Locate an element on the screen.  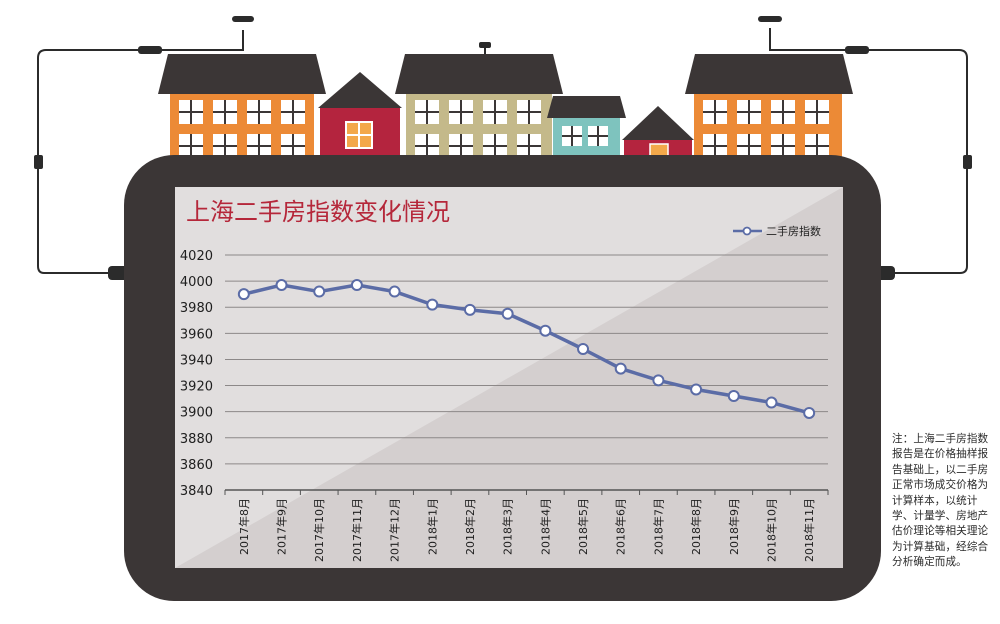
houses-illustration is located at coordinates (505, 109).